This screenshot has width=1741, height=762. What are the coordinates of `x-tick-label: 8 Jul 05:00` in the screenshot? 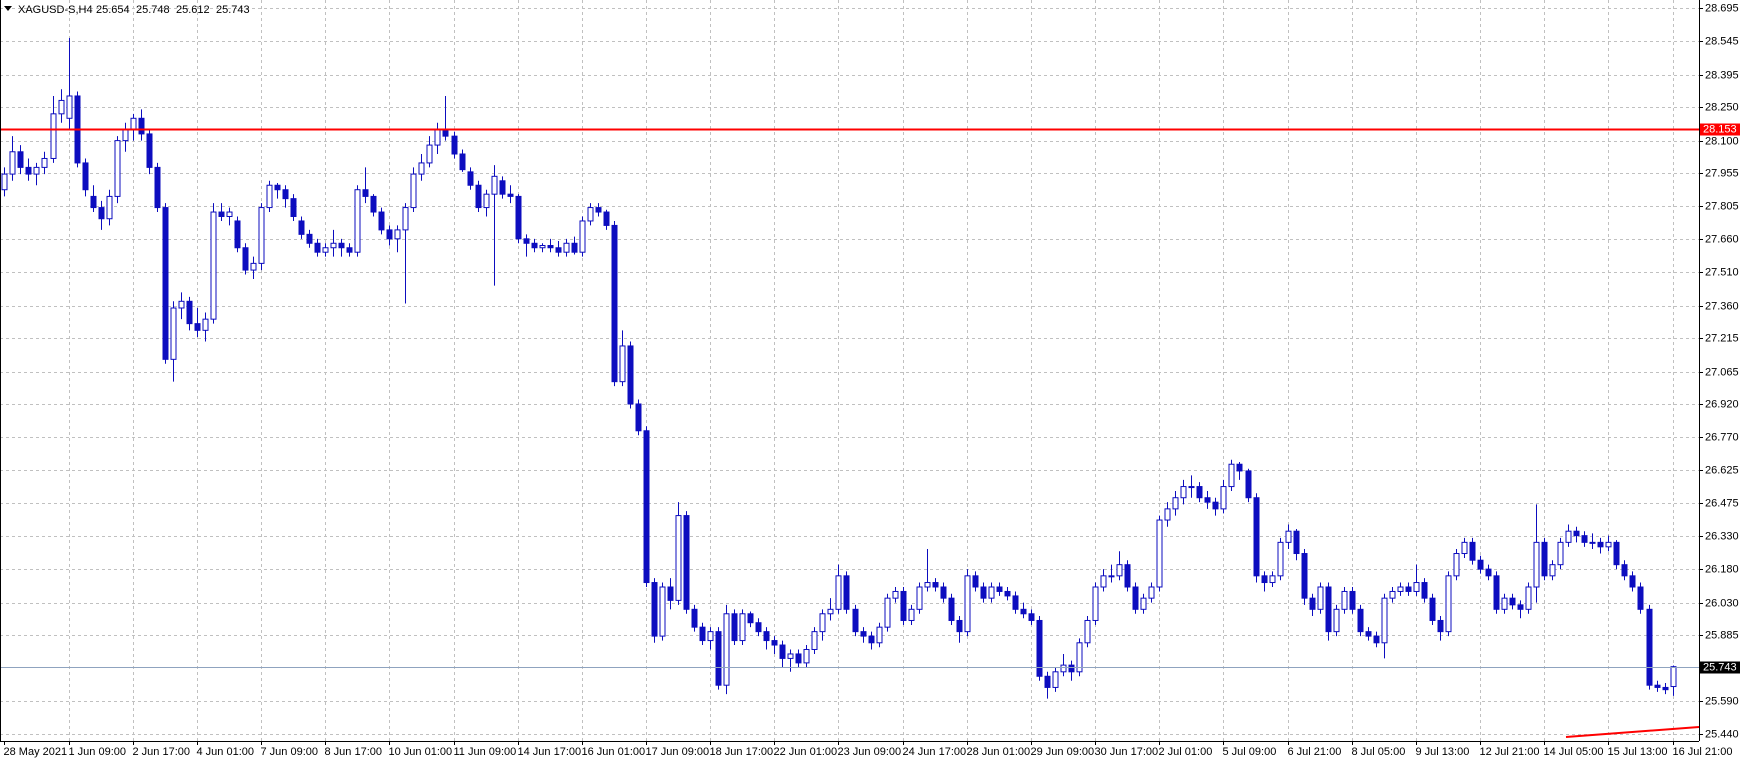 It's located at (1379, 752).